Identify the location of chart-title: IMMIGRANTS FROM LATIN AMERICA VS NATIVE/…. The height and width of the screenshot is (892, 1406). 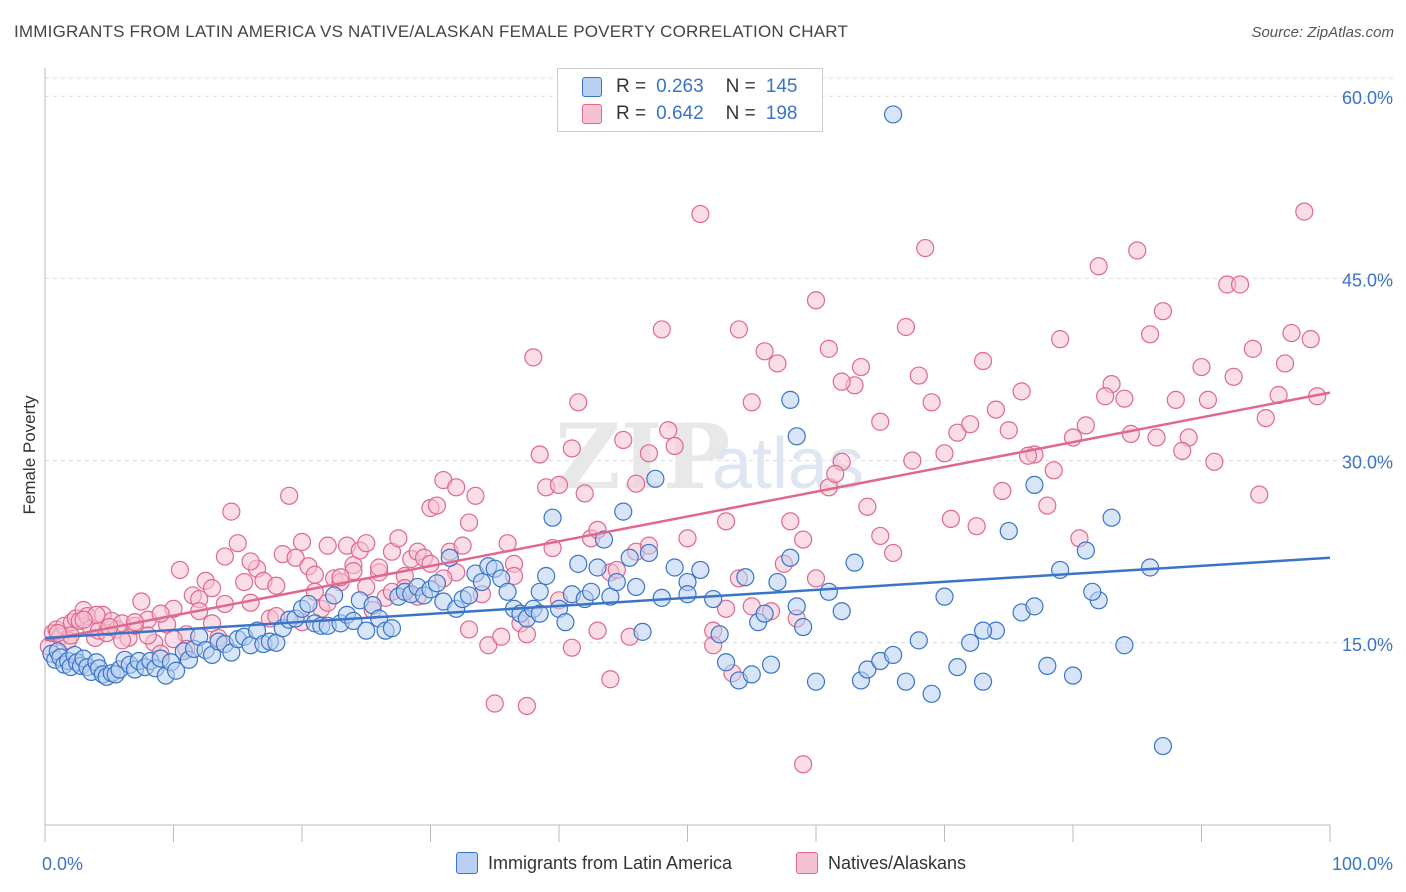
(431, 31).